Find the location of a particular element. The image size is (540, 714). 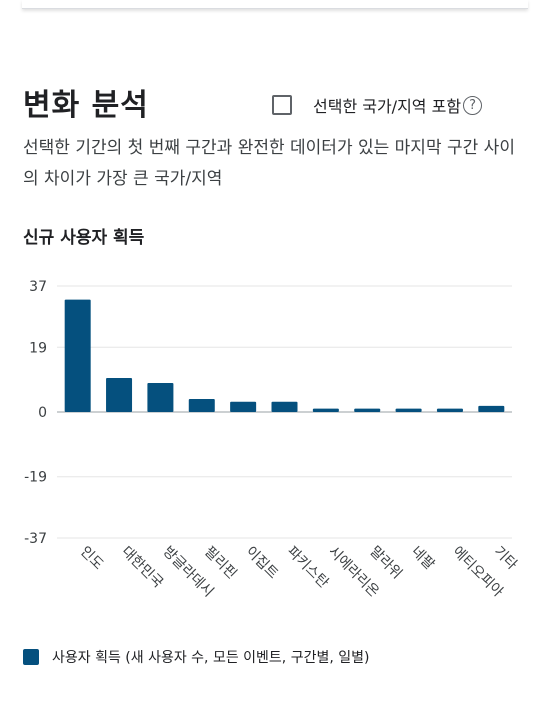

page-title: 변화 분석 is located at coordinates (86, 105).